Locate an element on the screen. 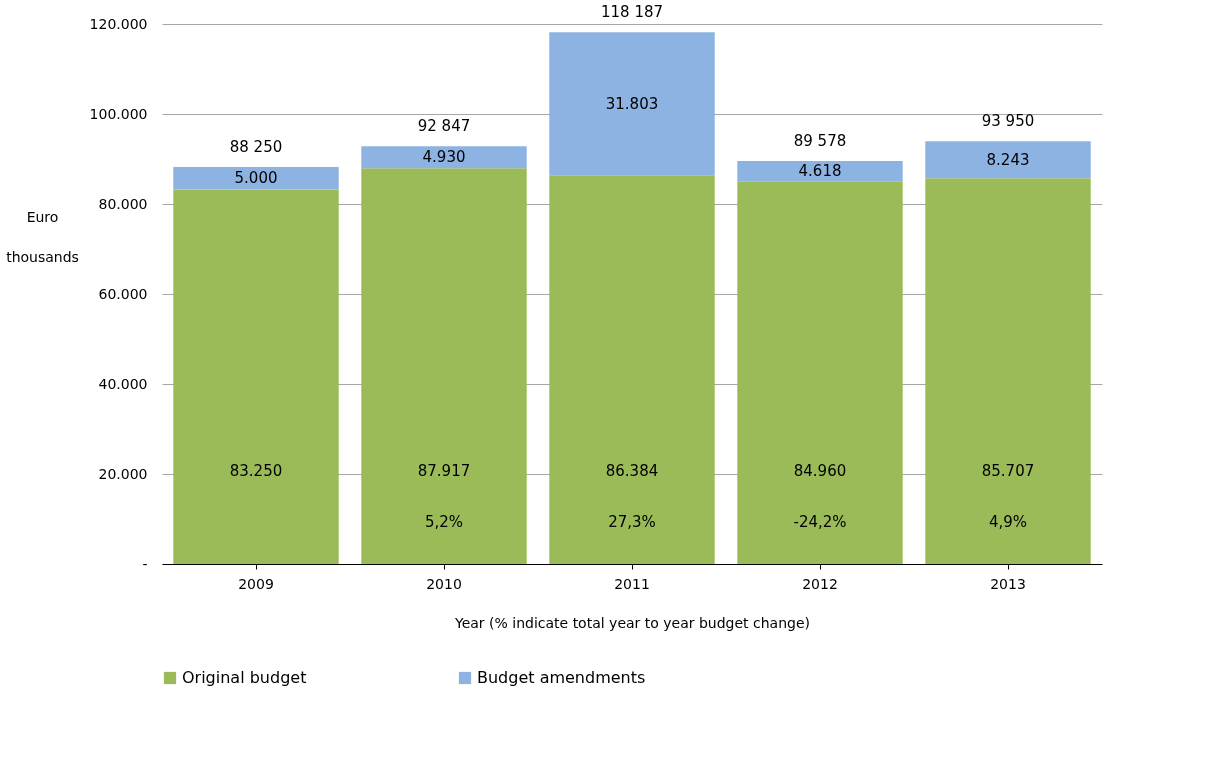 Image resolution: width=1221 pixels, height=765 pixels. y-tick-label: - is located at coordinates (145, 563).